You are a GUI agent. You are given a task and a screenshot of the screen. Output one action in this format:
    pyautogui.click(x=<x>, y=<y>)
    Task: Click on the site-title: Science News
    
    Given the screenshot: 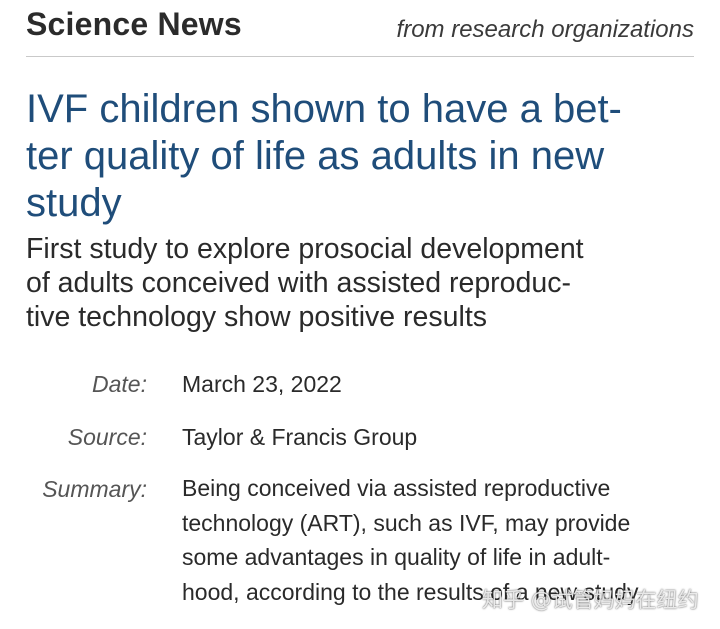 What is the action you would take?
    pyautogui.click(x=134, y=24)
    